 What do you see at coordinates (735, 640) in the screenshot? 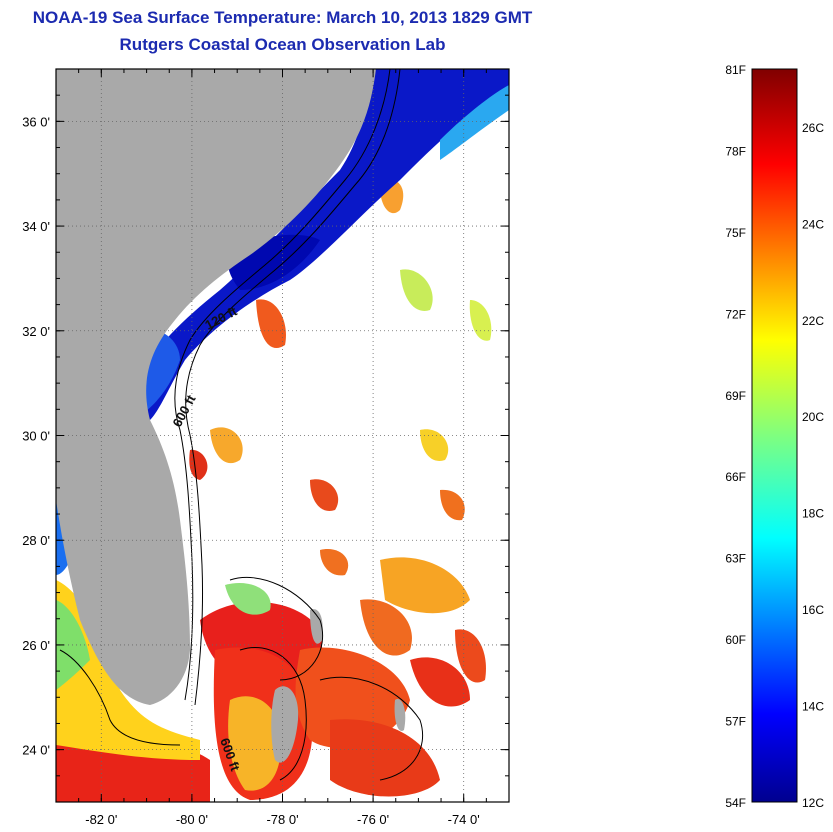
I see `colorbar-f-label: 60F` at bounding box center [735, 640].